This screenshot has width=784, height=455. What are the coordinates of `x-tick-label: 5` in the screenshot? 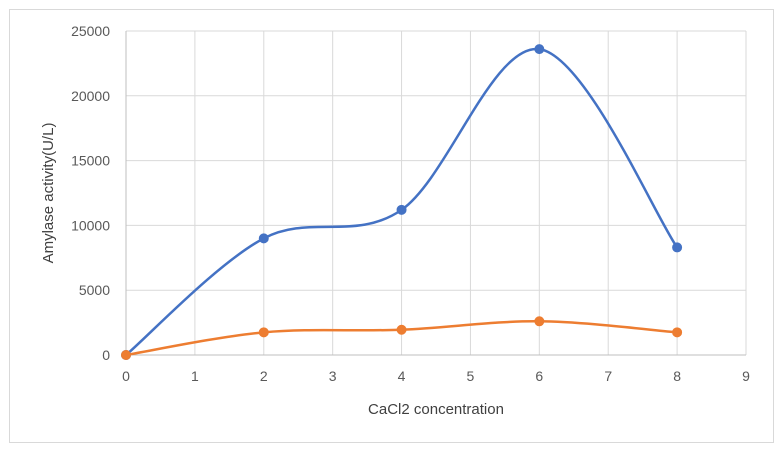 It's located at (471, 376).